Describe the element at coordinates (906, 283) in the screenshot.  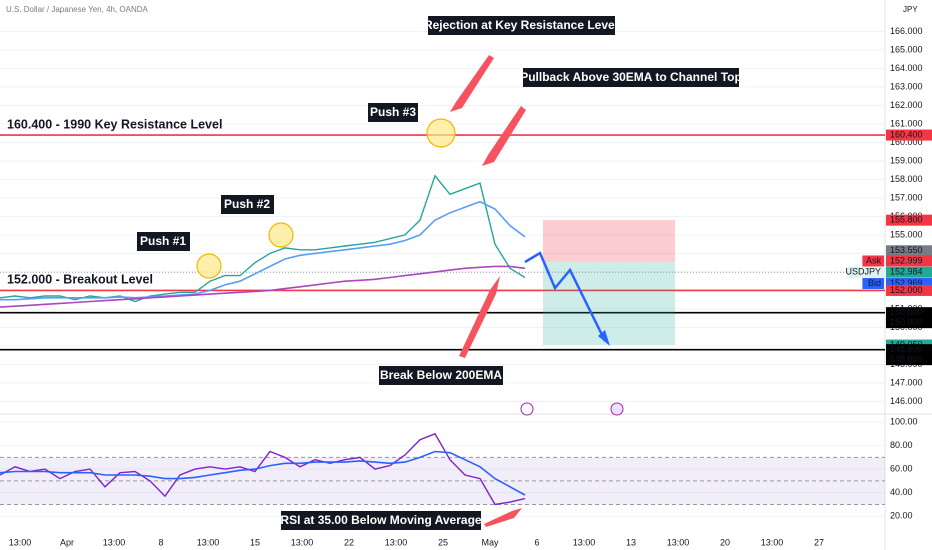
I see `price-tag-label: 152.969` at that location.